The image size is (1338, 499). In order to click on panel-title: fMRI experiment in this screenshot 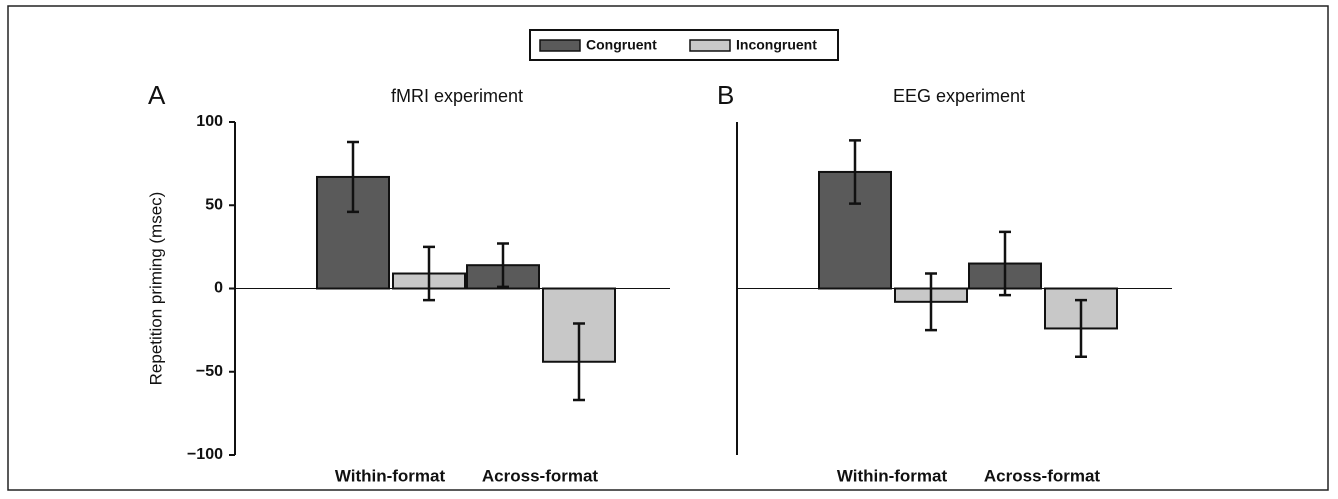, I will do `click(457, 96)`.